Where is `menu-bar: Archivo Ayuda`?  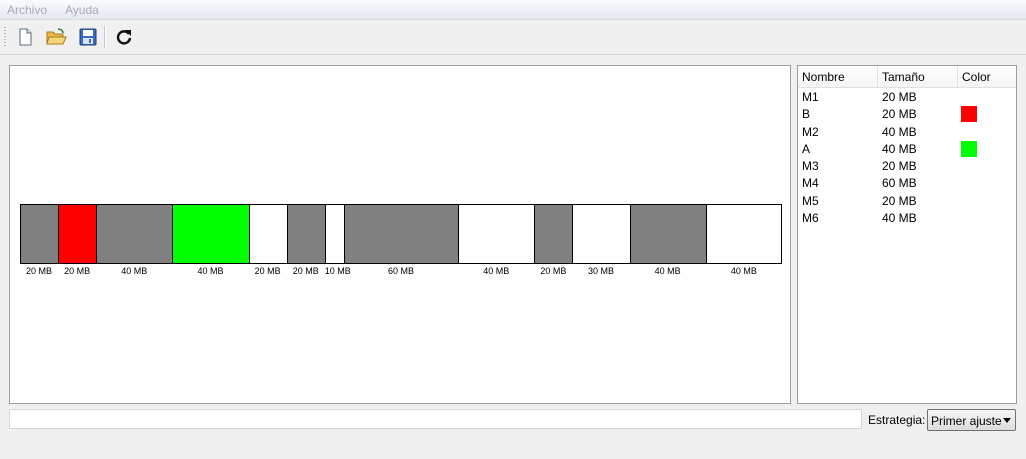
menu-bar: Archivo Ayuda is located at coordinates (513, 10).